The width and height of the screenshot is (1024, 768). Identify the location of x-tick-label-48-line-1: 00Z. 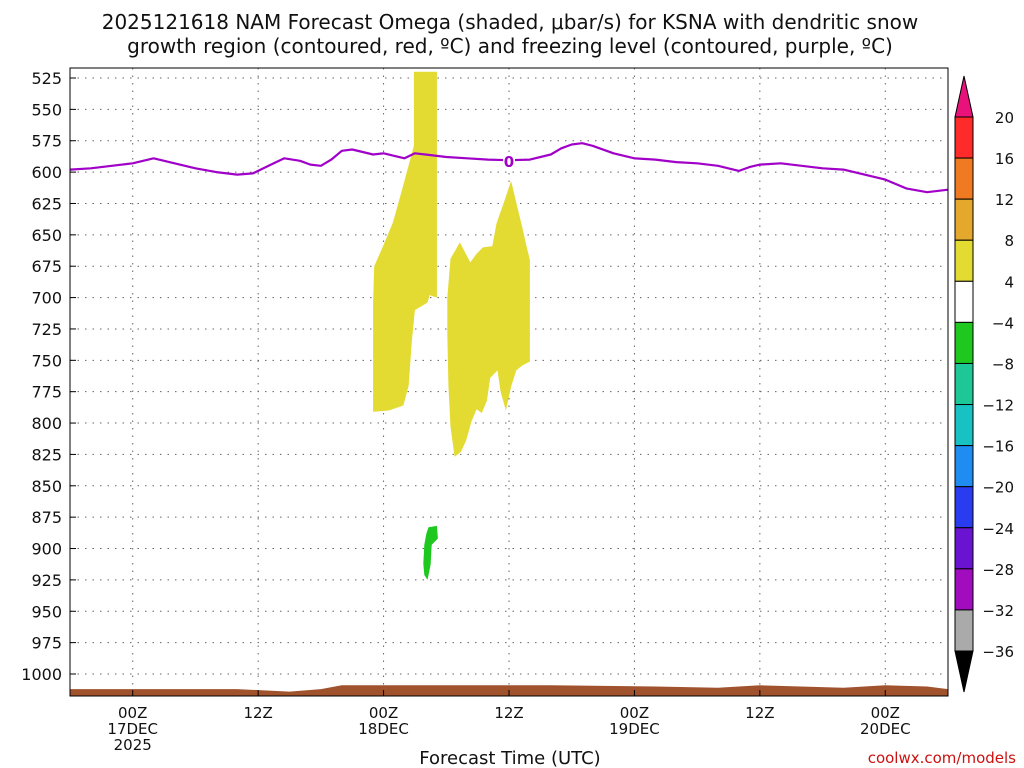
(634, 713).